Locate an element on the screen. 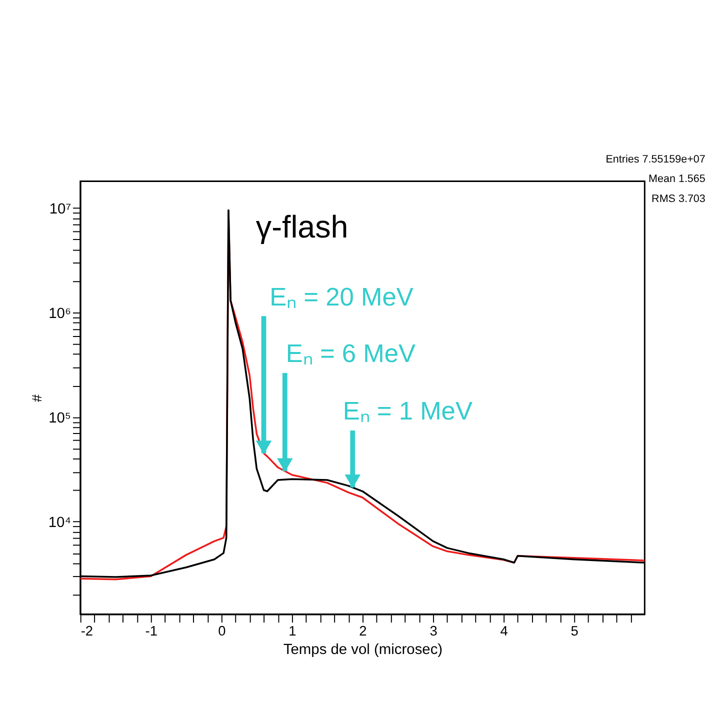  x-tick-label: 1 is located at coordinates (292, 630).